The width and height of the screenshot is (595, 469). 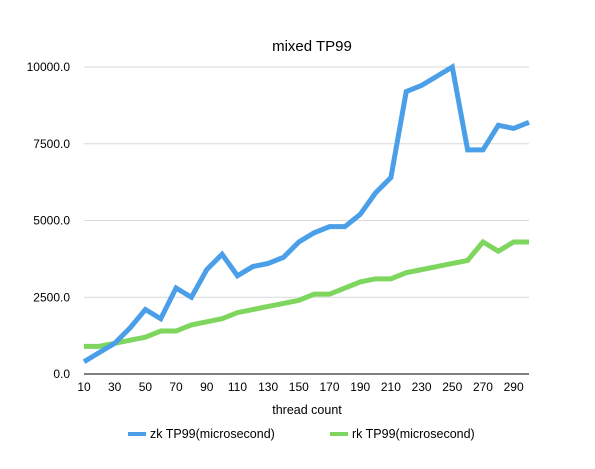 What do you see at coordinates (514, 387) in the screenshot?
I see `x-tick-label: 290` at bounding box center [514, 387].